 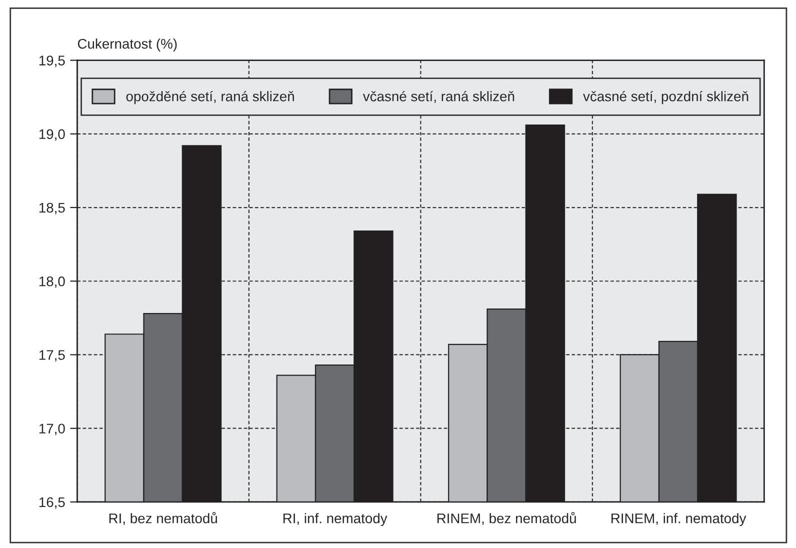 I want to click on y-tick-label: 19,5, so click(x=52, y=62).